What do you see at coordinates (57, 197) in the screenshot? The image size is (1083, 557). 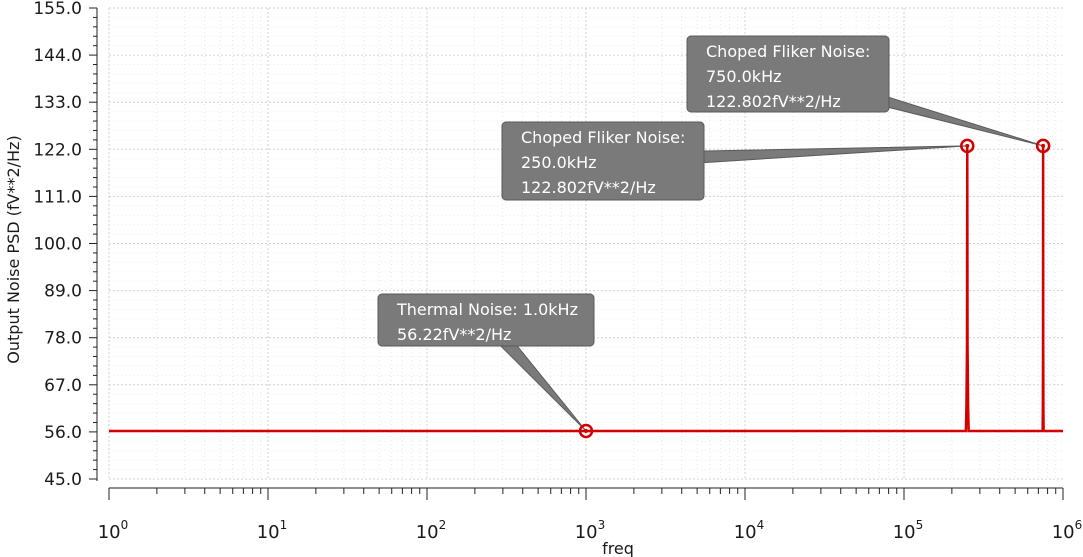 I see `y-tick-label: 111.0` at bounding box center [57, 197].